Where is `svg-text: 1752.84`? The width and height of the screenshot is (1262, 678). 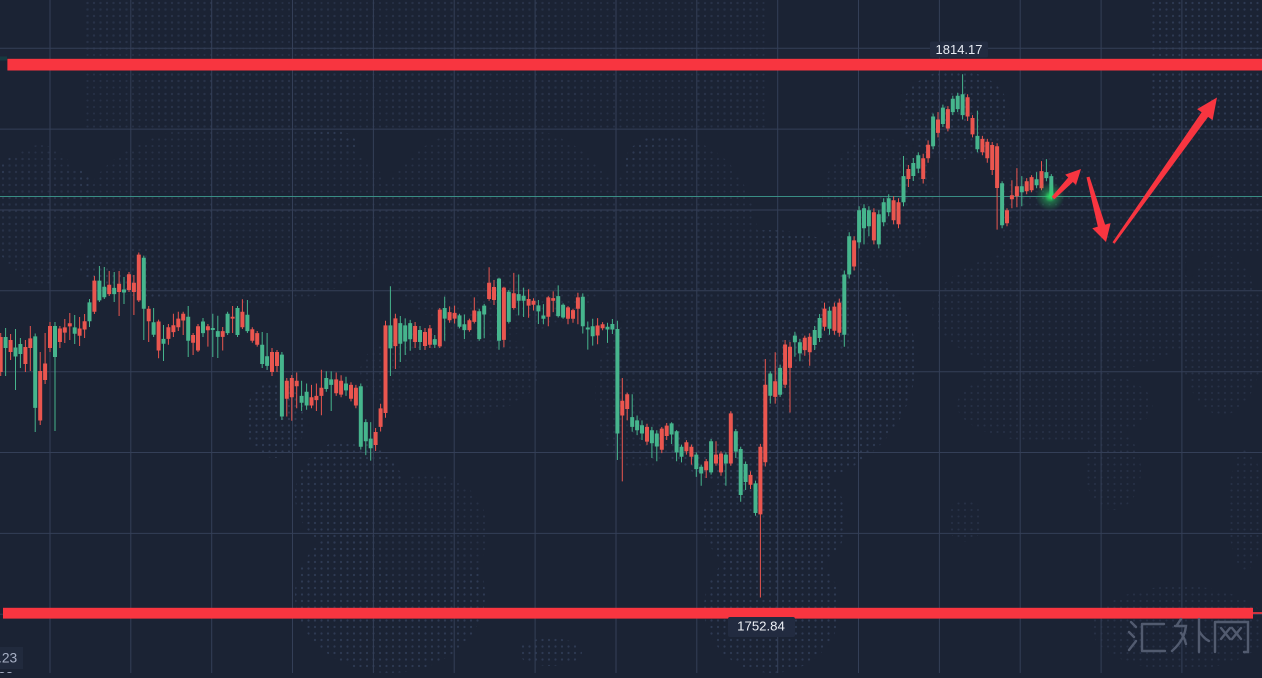 svg-text: 1752.84 is located at coordinates (761, 626).